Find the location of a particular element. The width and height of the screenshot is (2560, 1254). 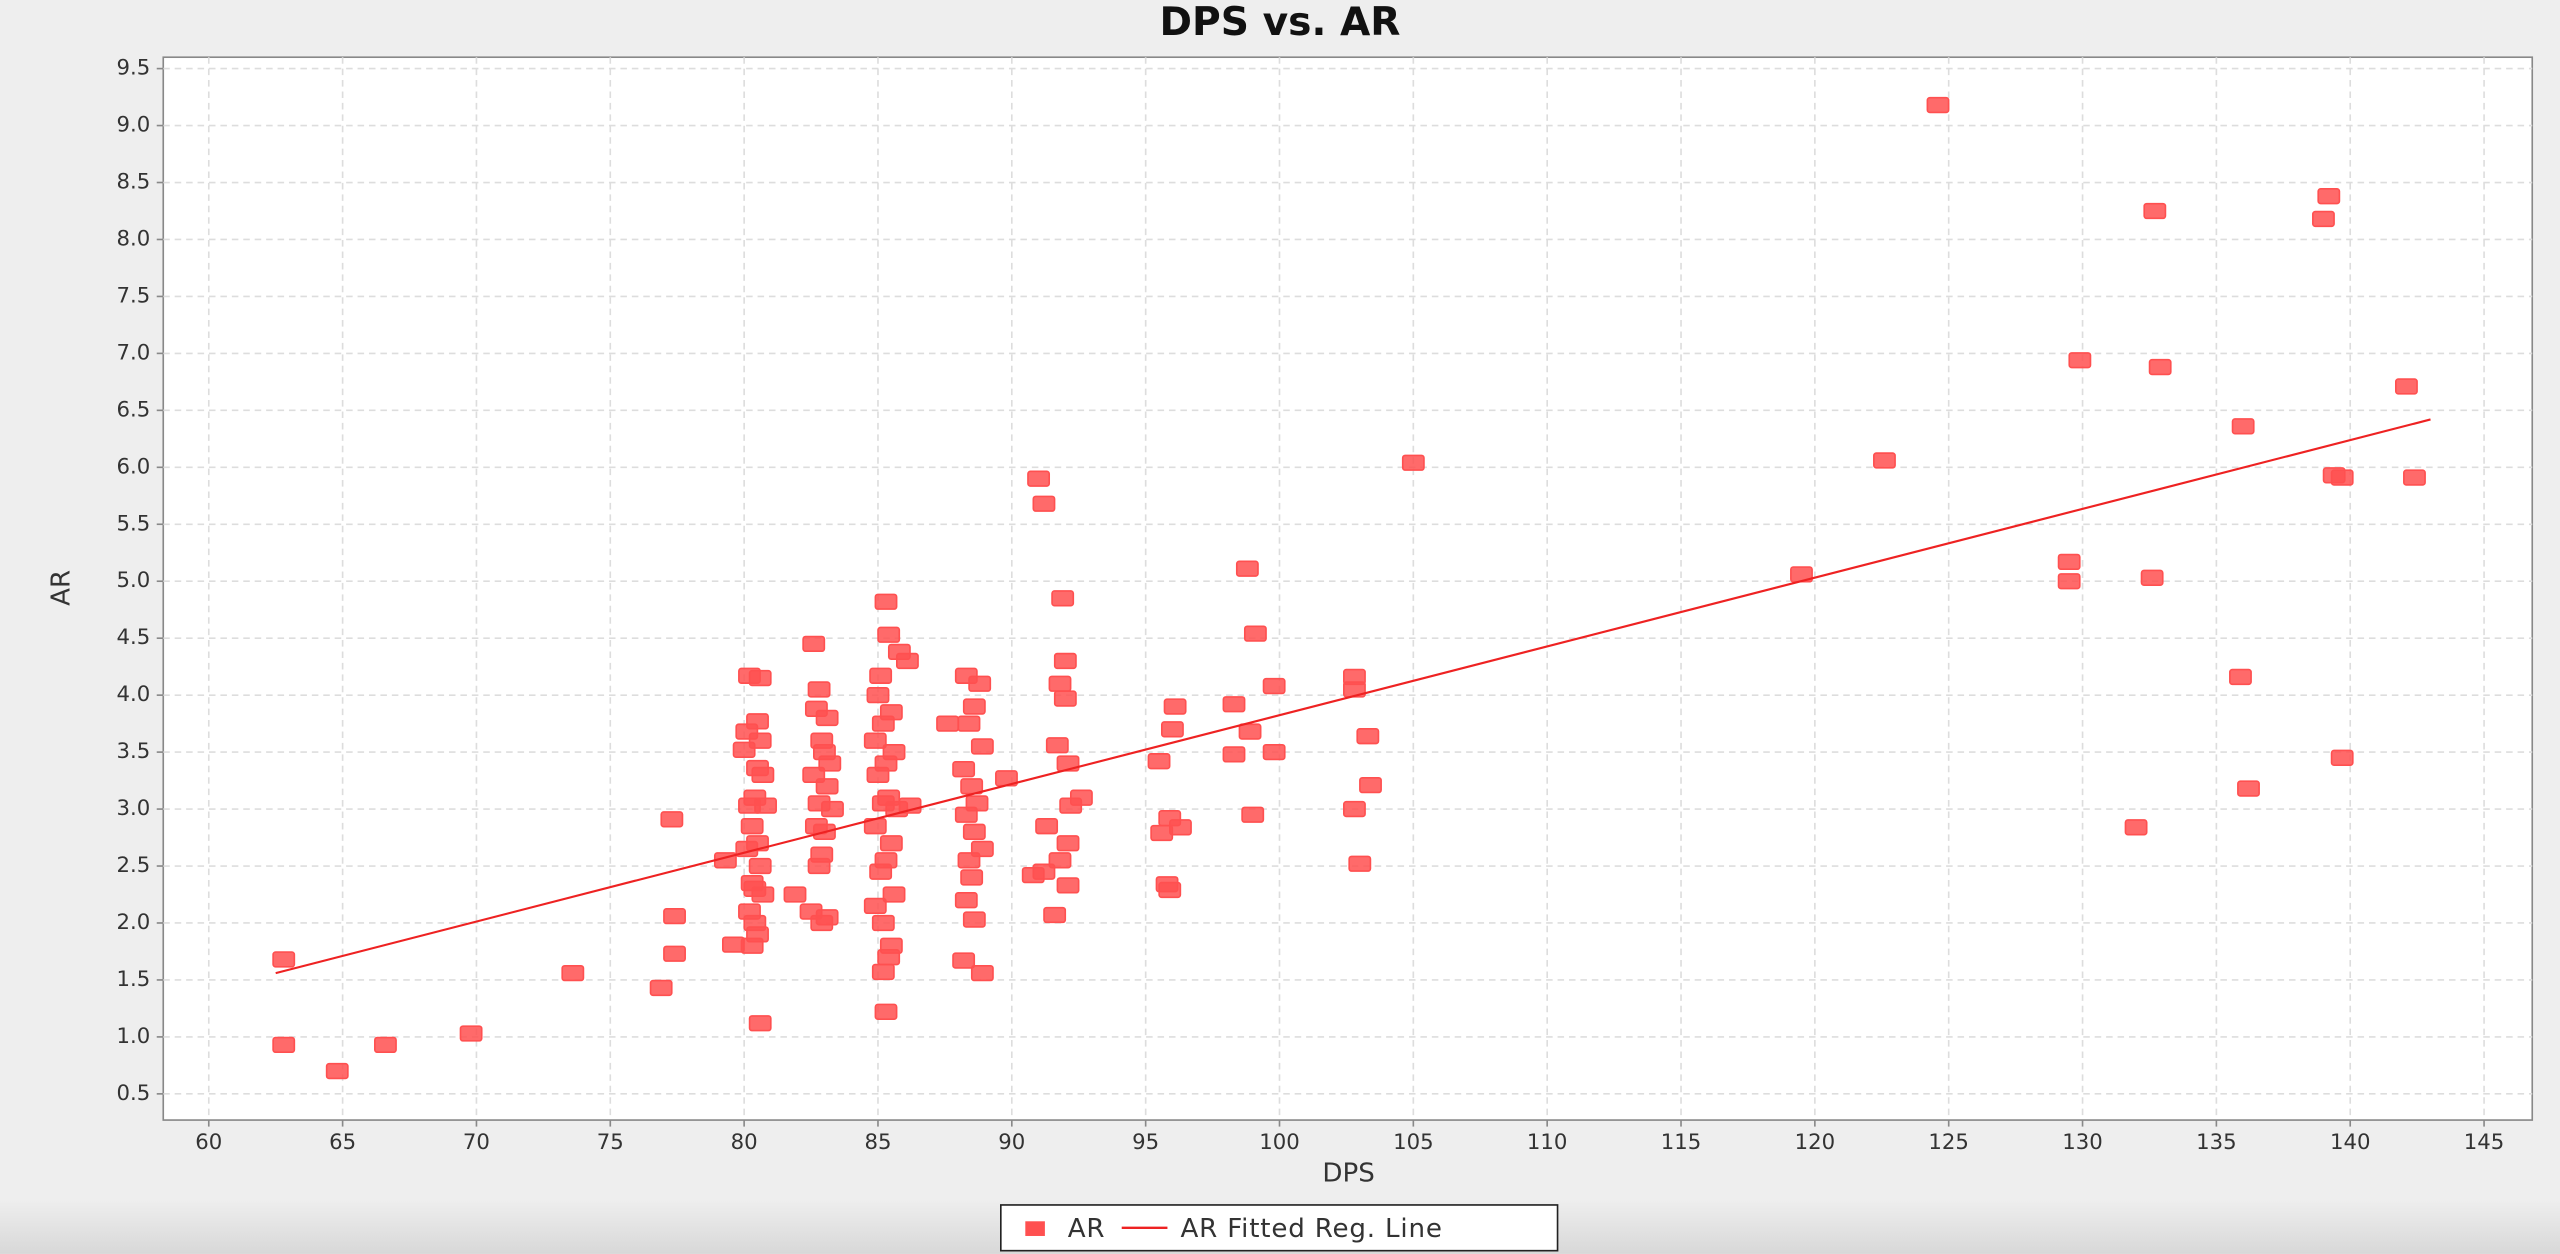

y-tick-label: 3.5 is located at coordinates (133, 751).